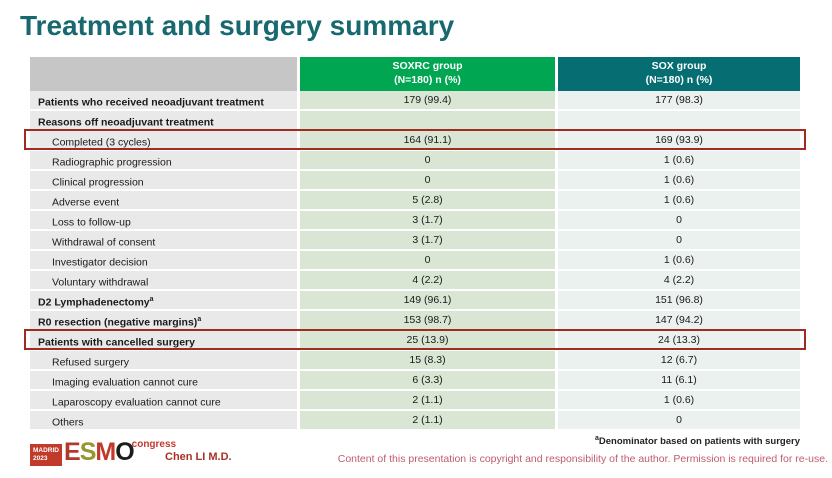 The width and height of the screenshot is (832, 478). I want to click on row-label: Laparoscopy evaluation cannot cure, so click(136, 402).